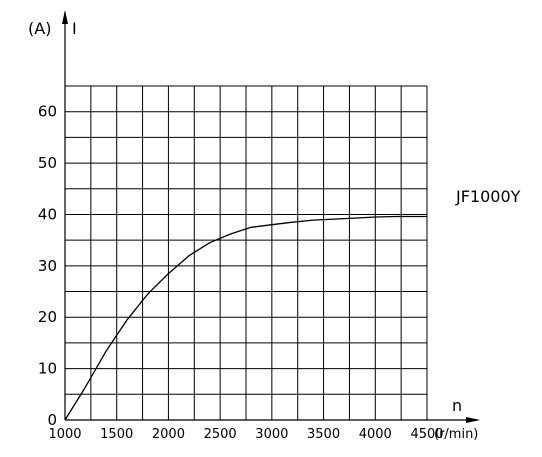  Describe the element at coordinates (168, 434) in the screenshot. I see `x-tick-label: 2000` at that location.